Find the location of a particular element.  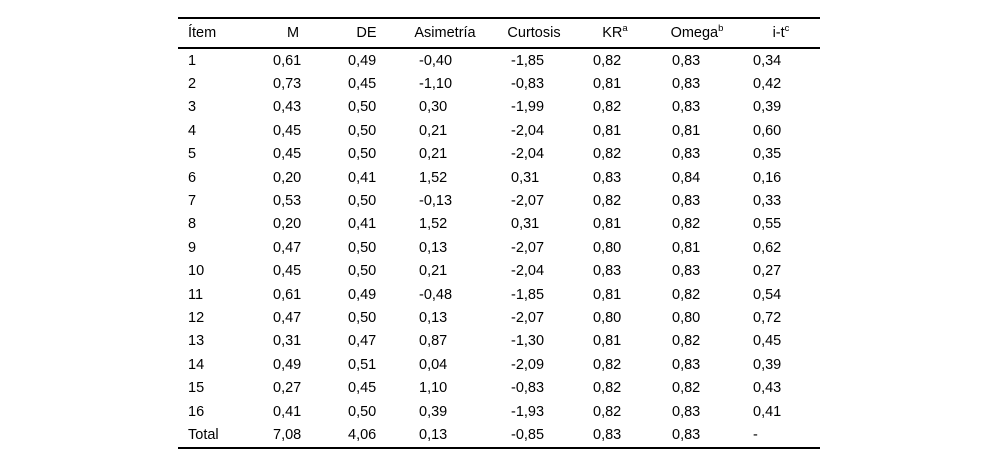

column-header-label: Asimetría is located at coordinates (445, 33).